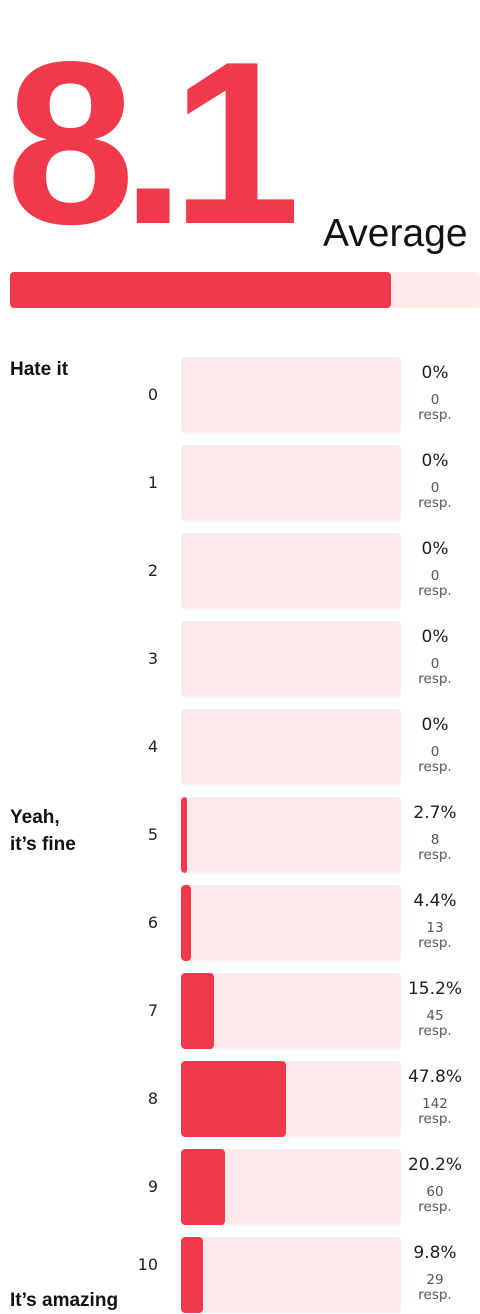 The height and width of the screenshot is (1314, 480). Describe the element at coordinates (35, 817) in the screenshot. I see `scale-label-mid-line1: Yeah,` at that location.